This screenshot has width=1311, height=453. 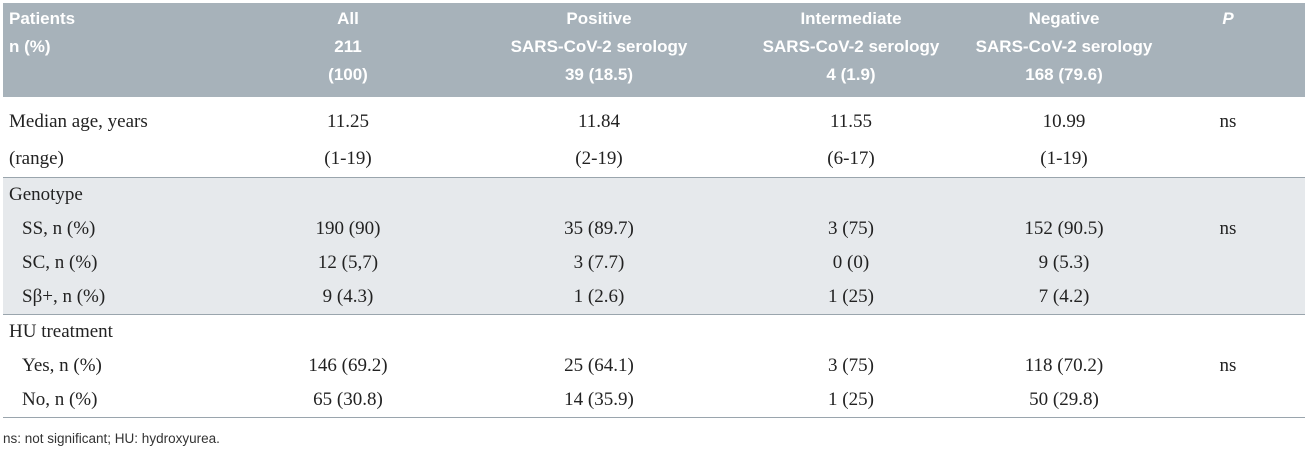 I want to click on header-line: 168 (79.6), so click(x=1064, y=74).